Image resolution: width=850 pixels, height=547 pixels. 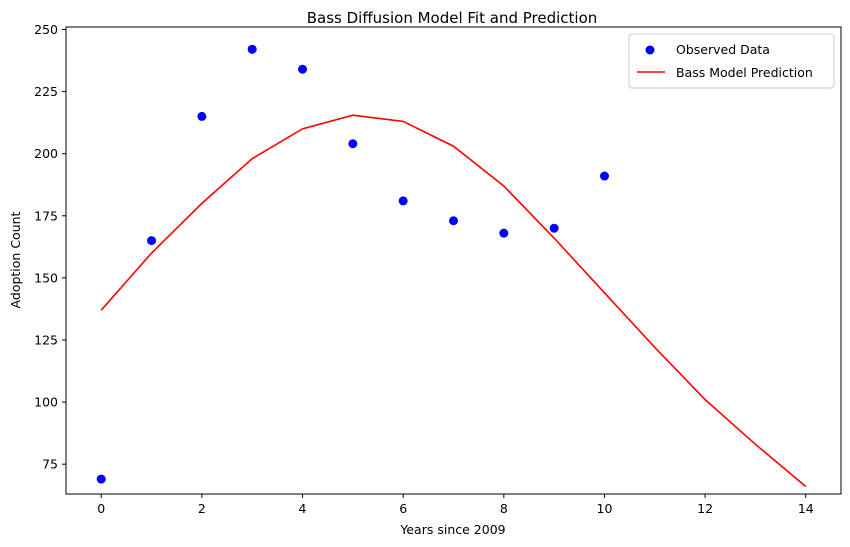 What do you see at coordinates (504, 508) in the screenshot?
I see `x-tick-label: 8` at bounding box center [504, 508].